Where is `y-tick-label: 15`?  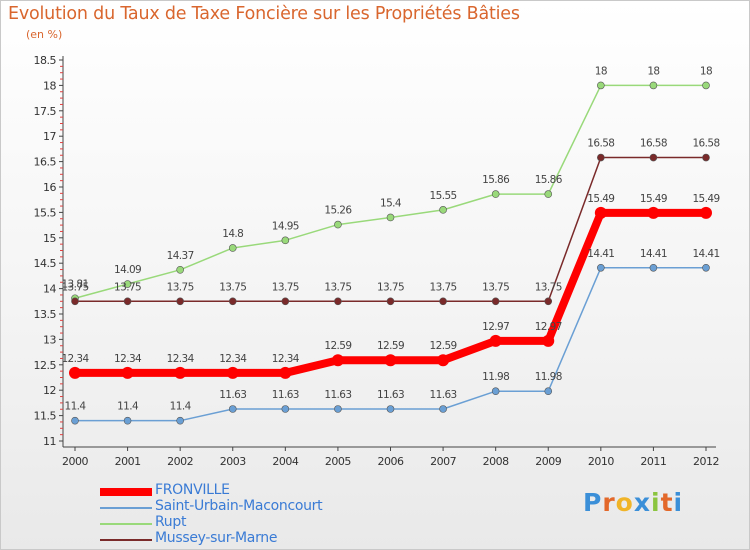
y-tick-label: 15 is located at coordinates (49, 238).